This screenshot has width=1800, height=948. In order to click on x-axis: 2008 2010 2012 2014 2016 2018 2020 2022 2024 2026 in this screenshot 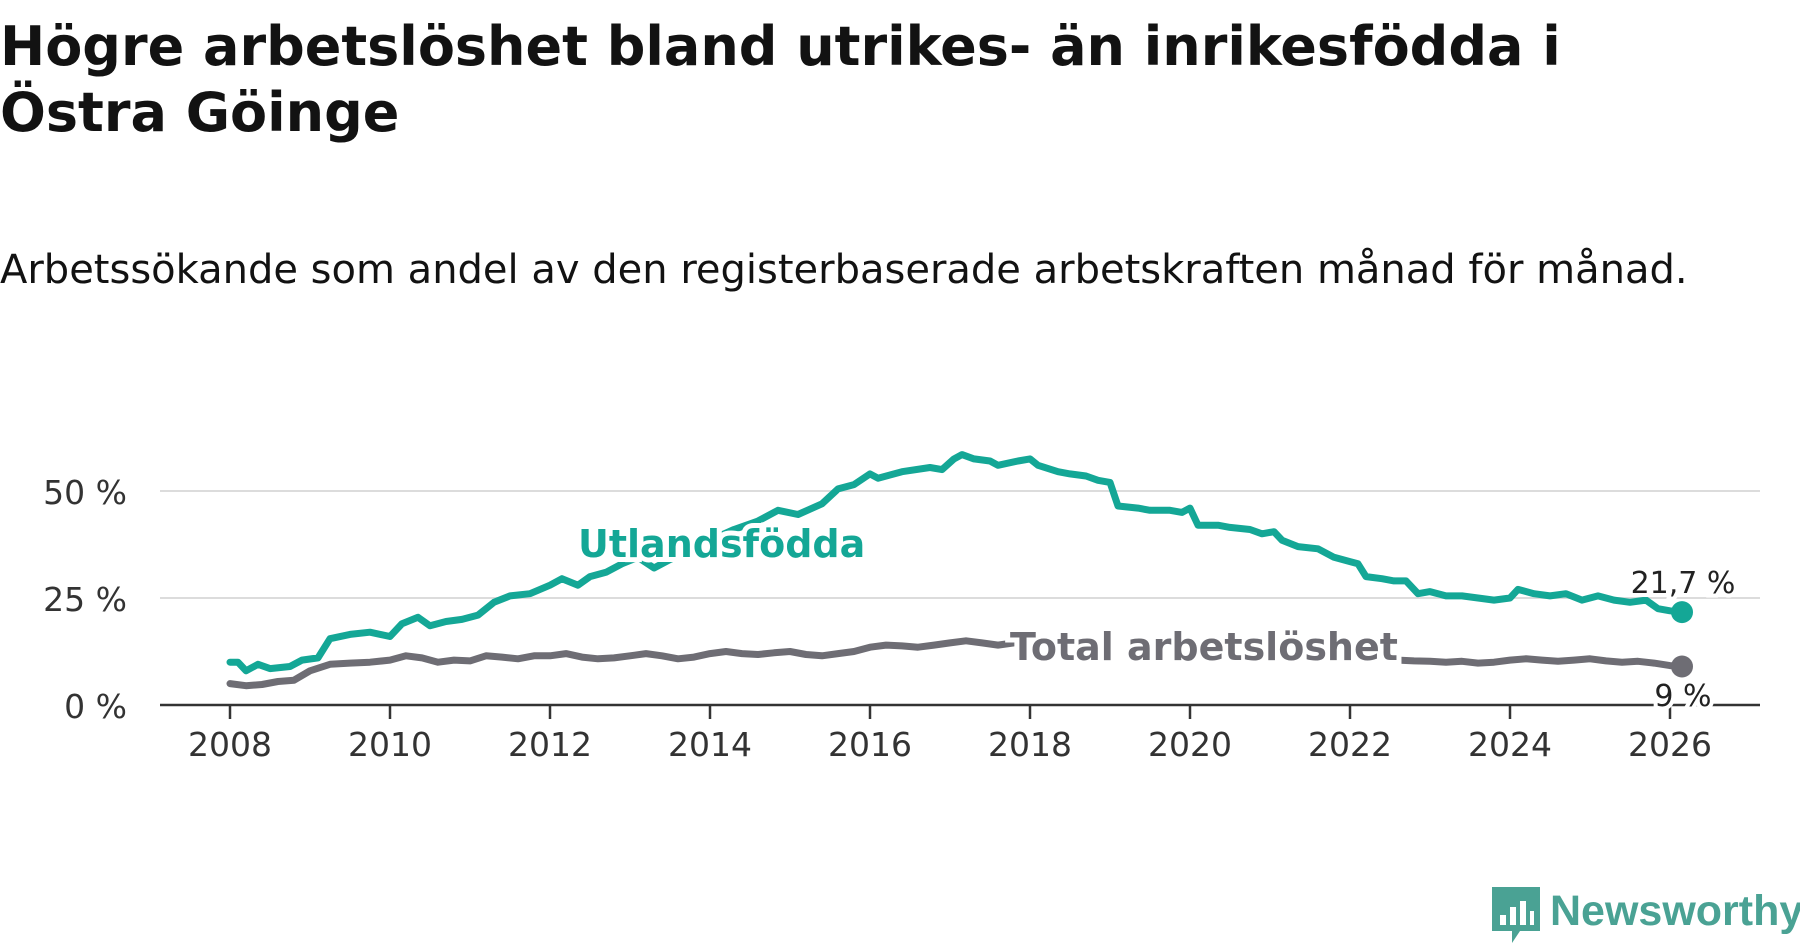, I will do `click(960, 733)`.